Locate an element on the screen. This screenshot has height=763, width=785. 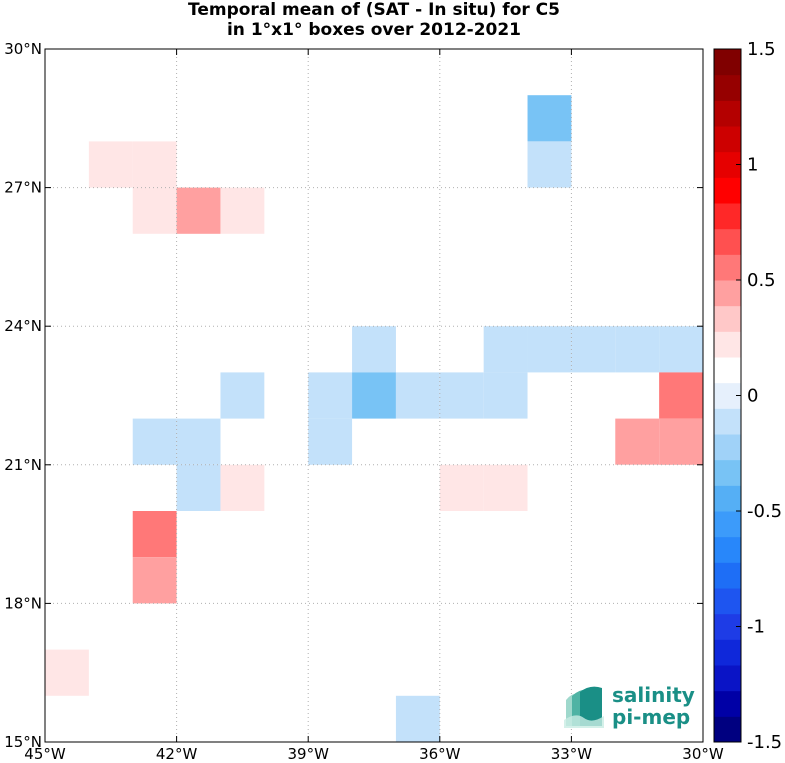
y-tick-label: 18°N is located at coordinates (23, 603).